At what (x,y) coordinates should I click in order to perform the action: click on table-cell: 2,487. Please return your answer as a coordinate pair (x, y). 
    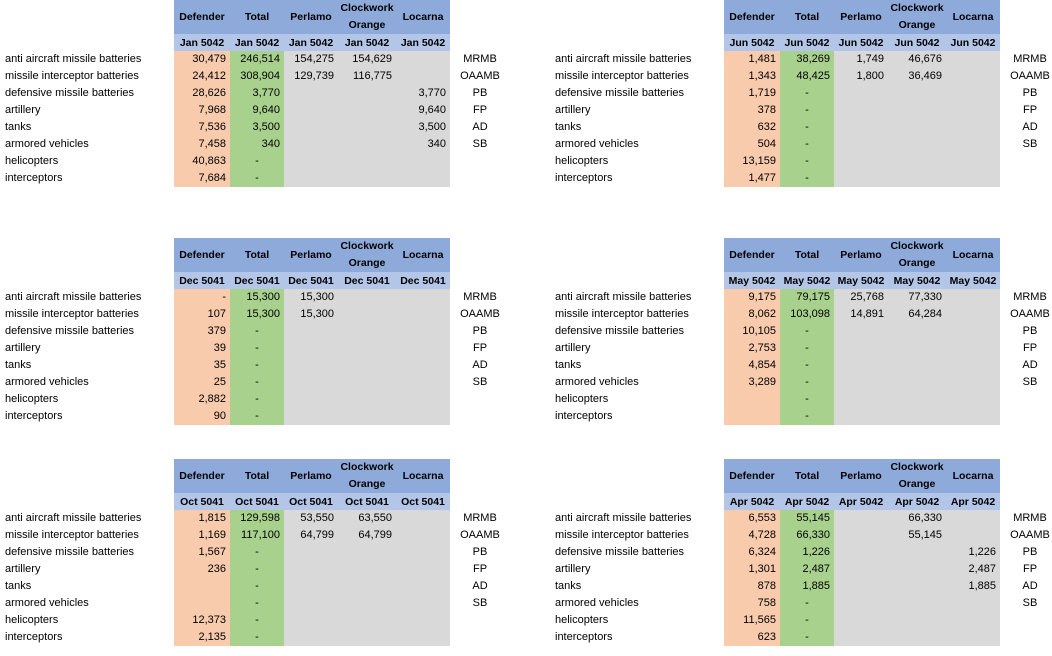
    Looking at the image, I should click on (982, 569).